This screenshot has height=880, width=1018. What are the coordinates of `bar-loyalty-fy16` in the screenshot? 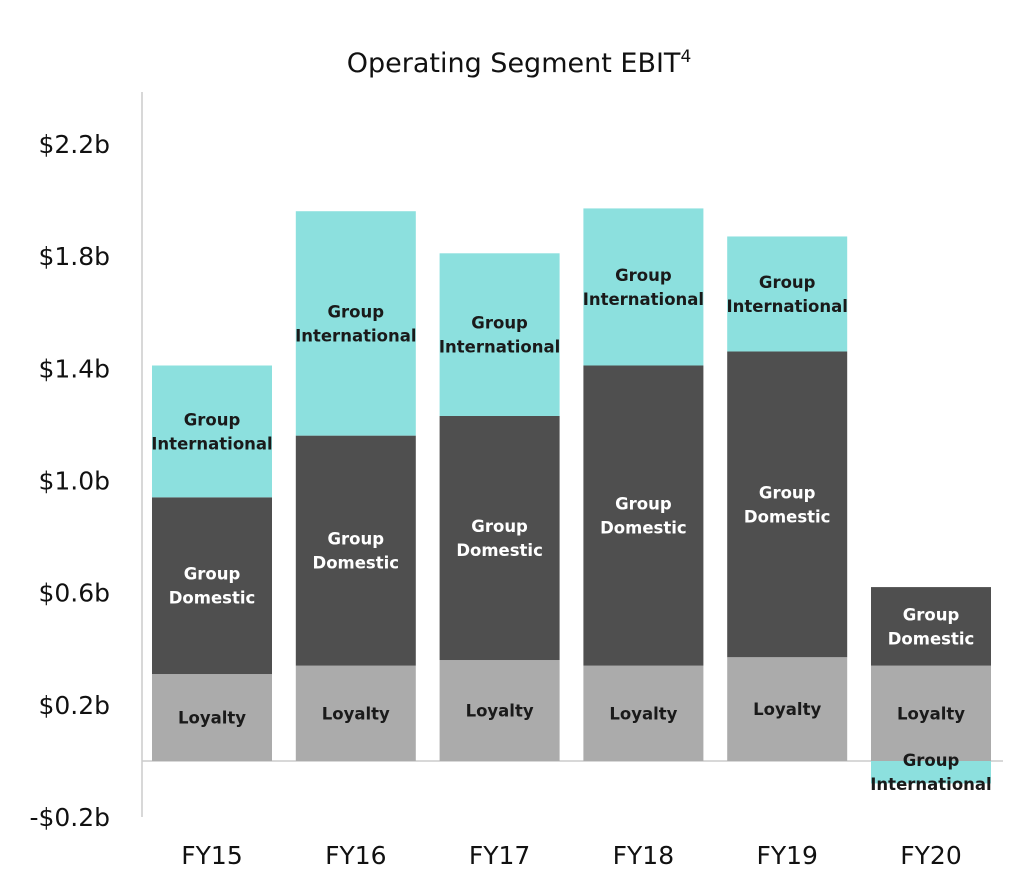 It's located at (355, 713).